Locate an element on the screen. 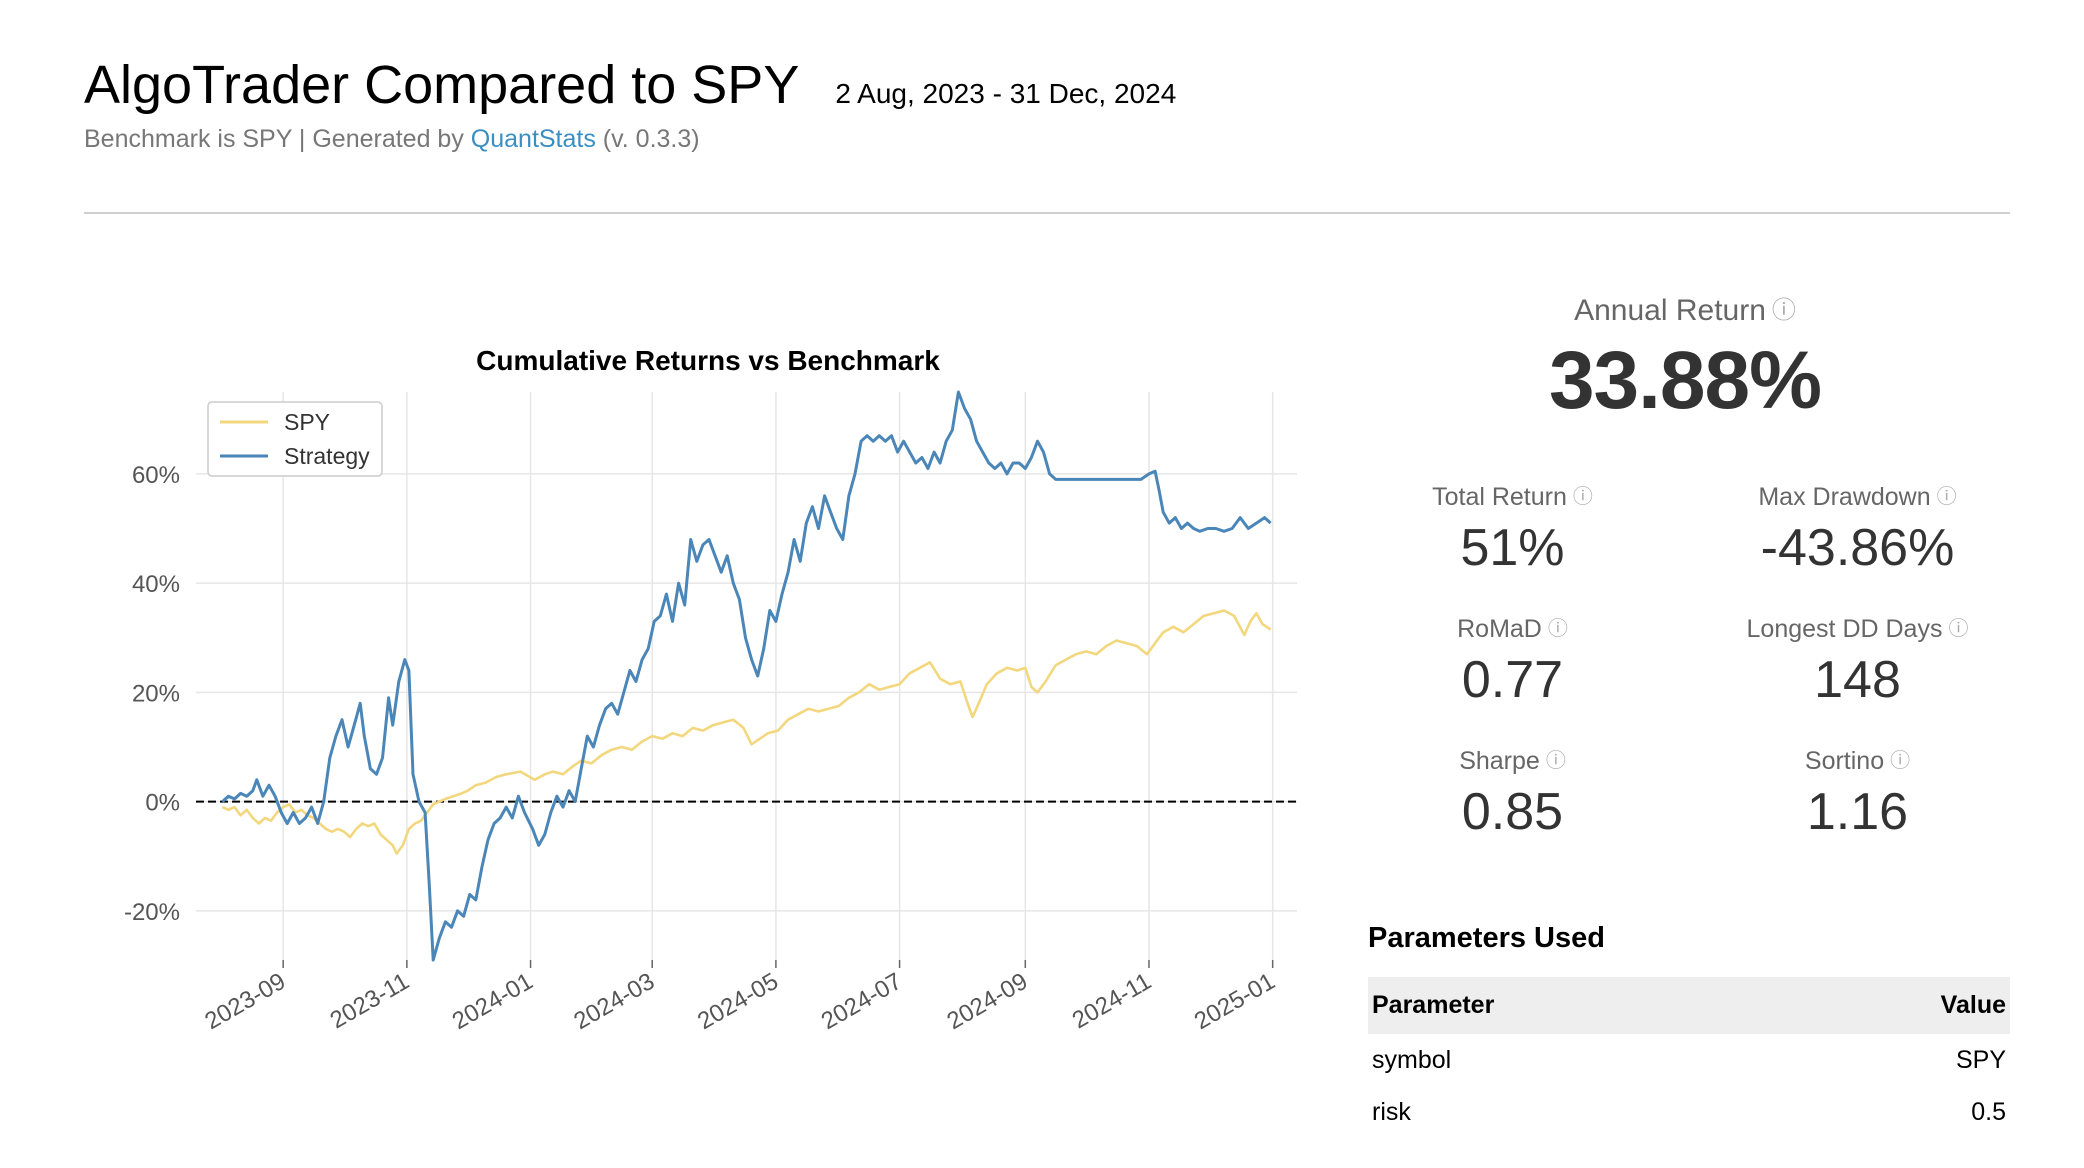  column-header-parameter: Parameter is located at coordinates (1573, 1005).